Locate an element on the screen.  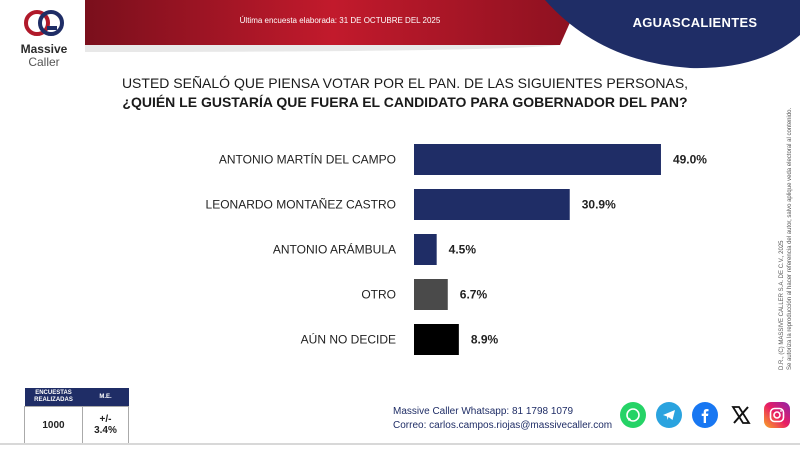
instagram-icon is located at coordinates (777, 415).